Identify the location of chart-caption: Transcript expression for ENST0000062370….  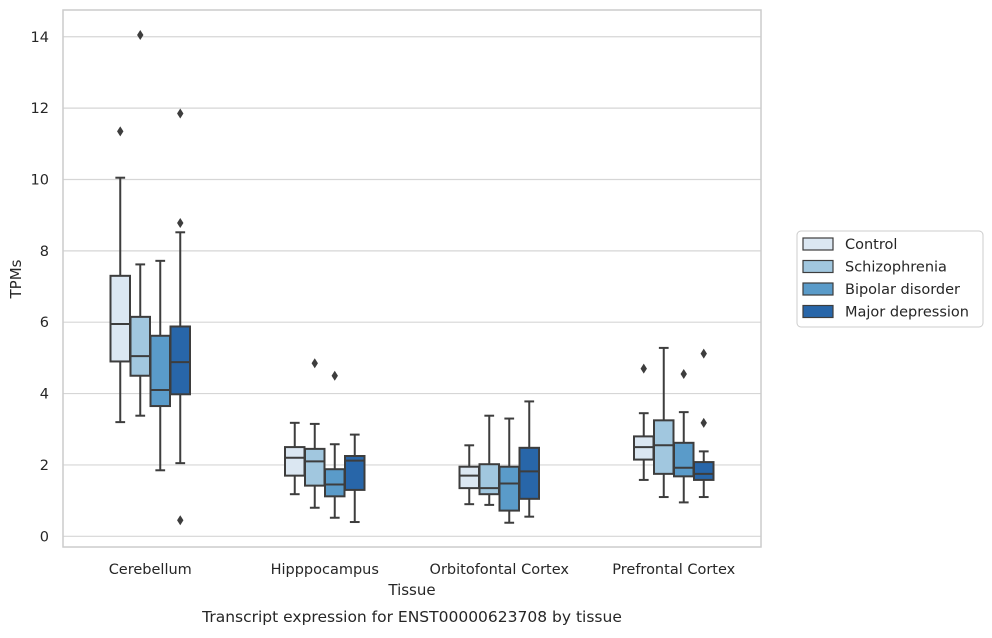
(411, 617).